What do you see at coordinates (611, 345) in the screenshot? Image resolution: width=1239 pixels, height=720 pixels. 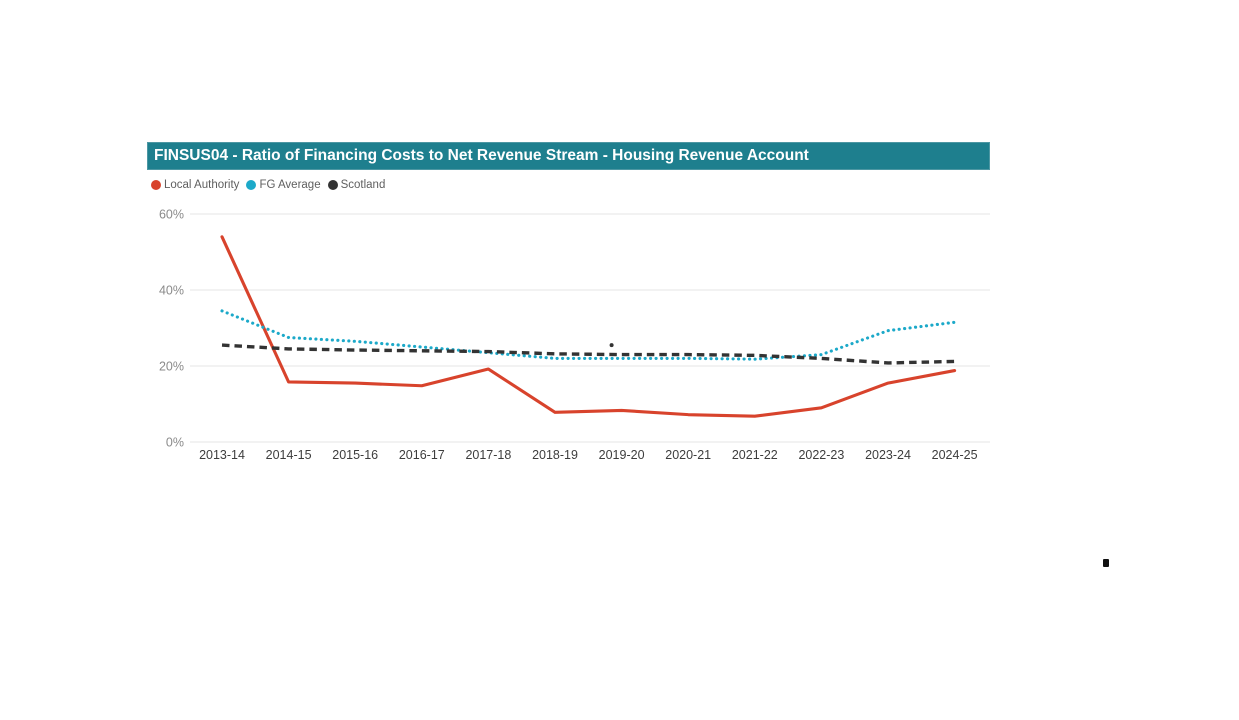 I see `stray-data-dot` at bounding box center [611, 345].